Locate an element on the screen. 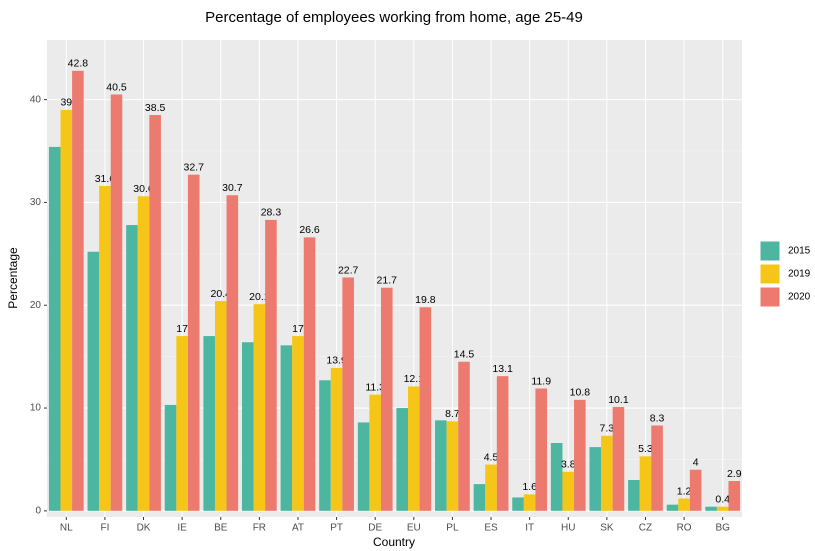  data-label: 8.7 is located at coordinates (452, 414).